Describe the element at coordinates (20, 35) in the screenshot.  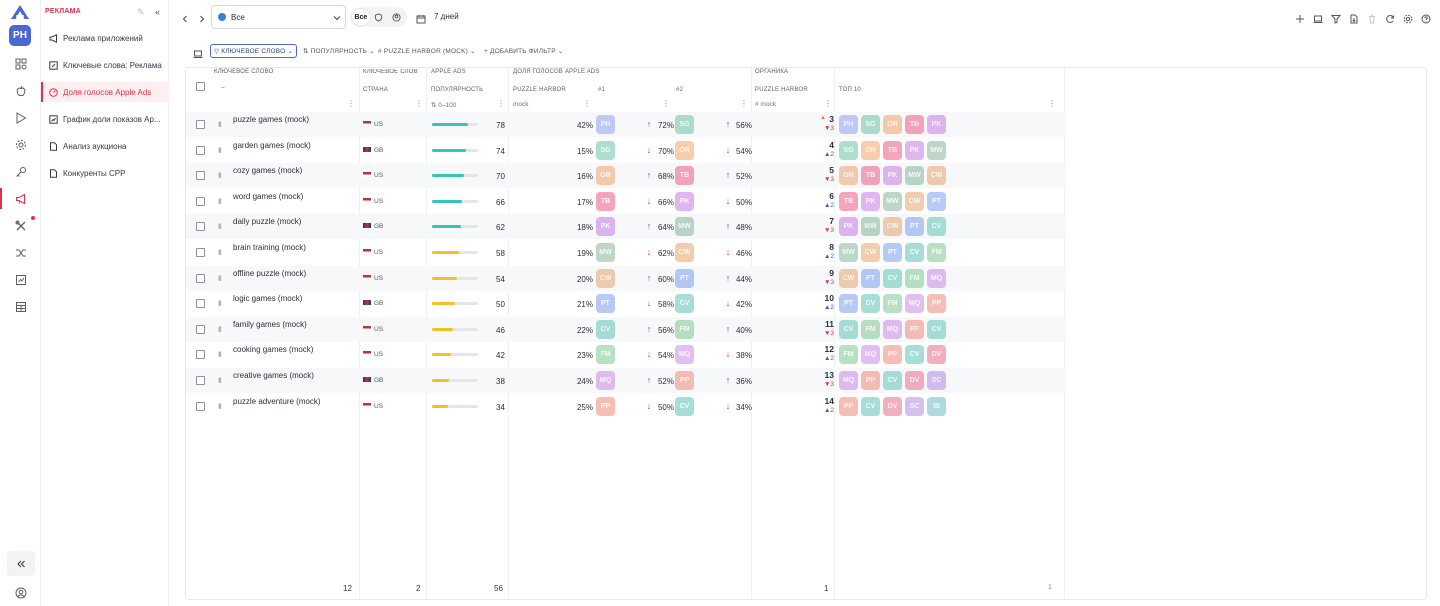
I see `account-avatar: PH` at that location.